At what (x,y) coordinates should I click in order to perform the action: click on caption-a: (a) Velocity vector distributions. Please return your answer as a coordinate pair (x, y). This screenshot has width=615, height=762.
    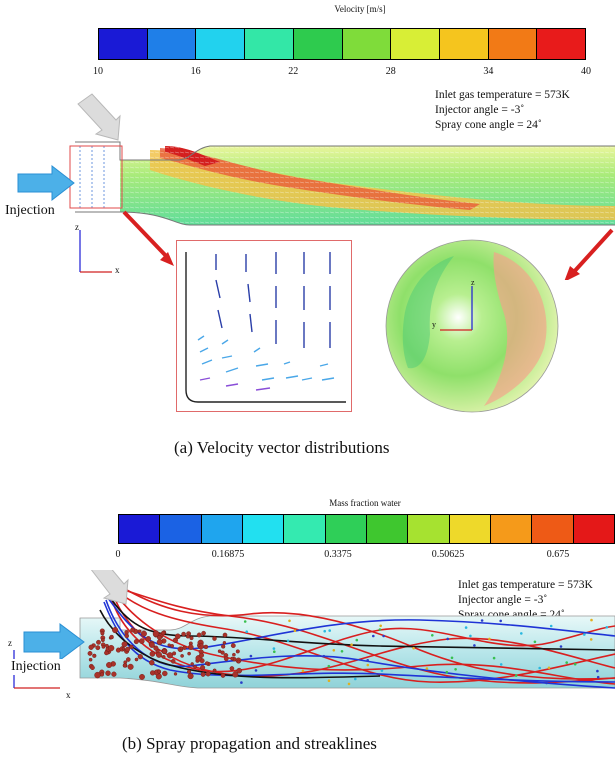
    Looking at the image, I should click on (282, 447).